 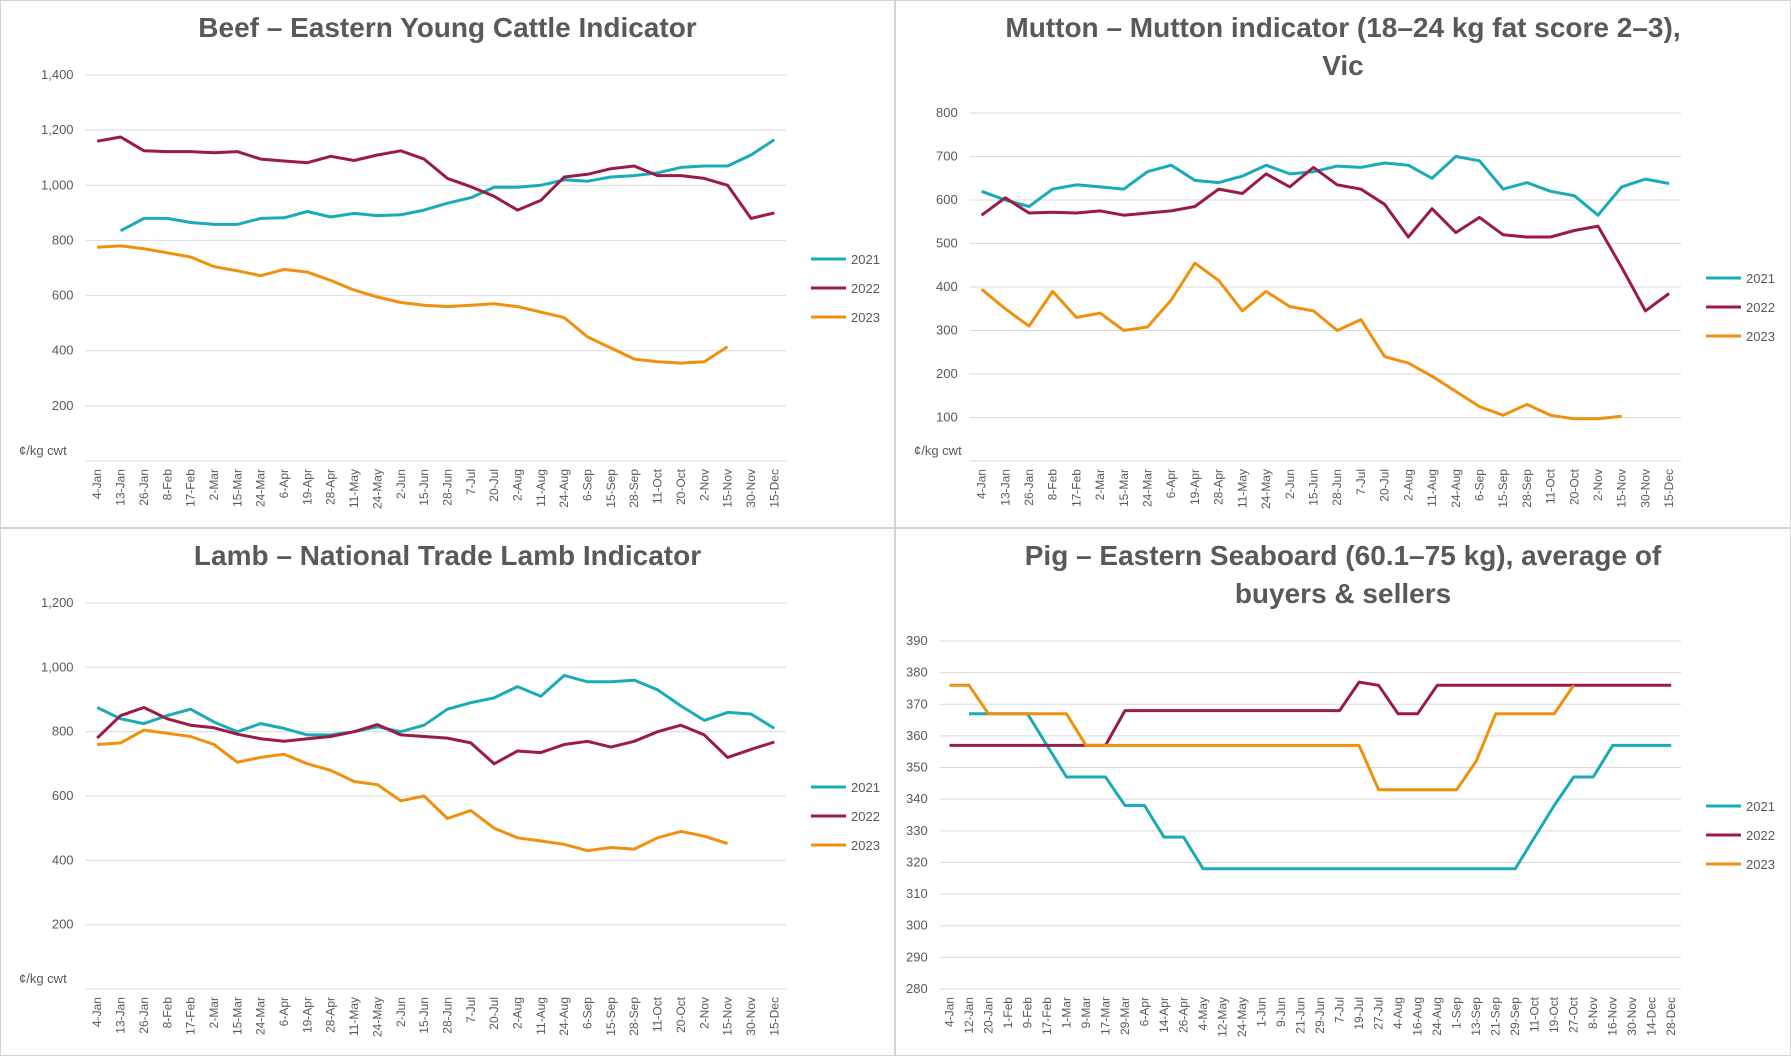 What do you see at coordinates (1100, 484) in the screenshot?
I see `x-tick-label: 2-Mar` at bounding box center [1100, 484].